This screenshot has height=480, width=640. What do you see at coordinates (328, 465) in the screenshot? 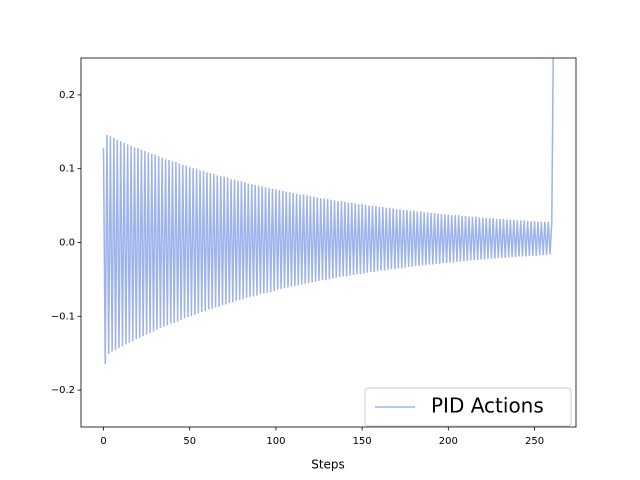
I see `x-axis-label: Steps` at bounding box center [328, 465].